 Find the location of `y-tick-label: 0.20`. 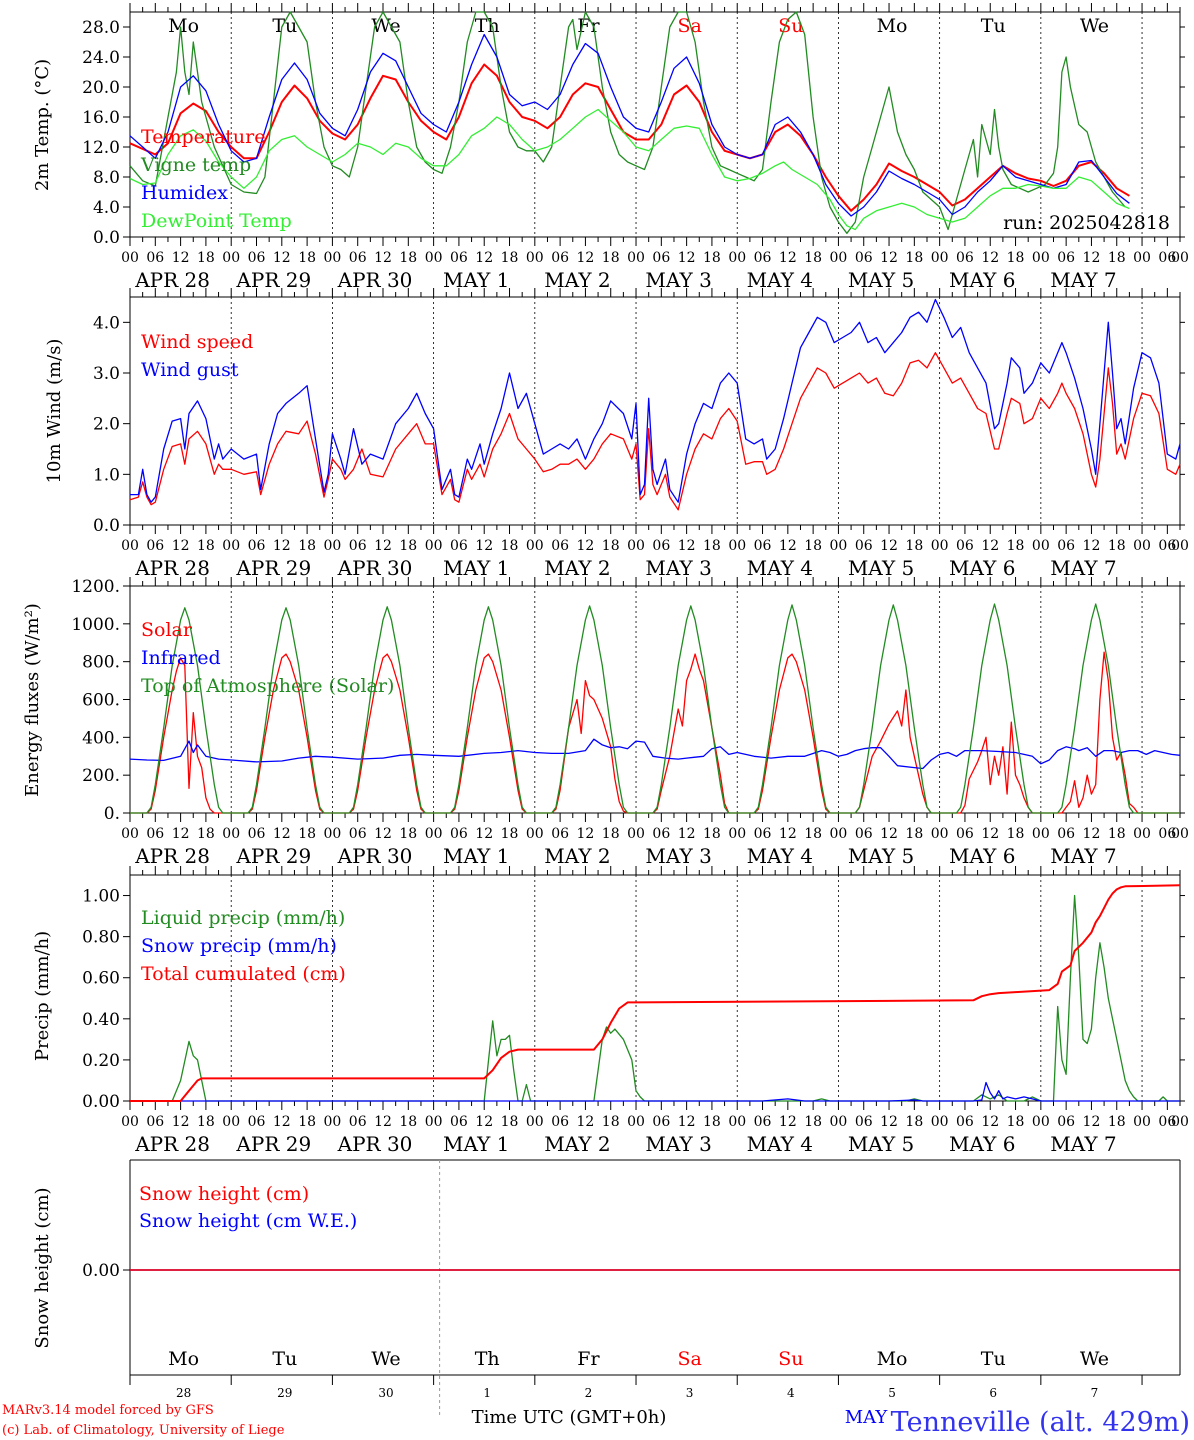

y-tick-label: 0.20 is located at coordinates (101, 1061).